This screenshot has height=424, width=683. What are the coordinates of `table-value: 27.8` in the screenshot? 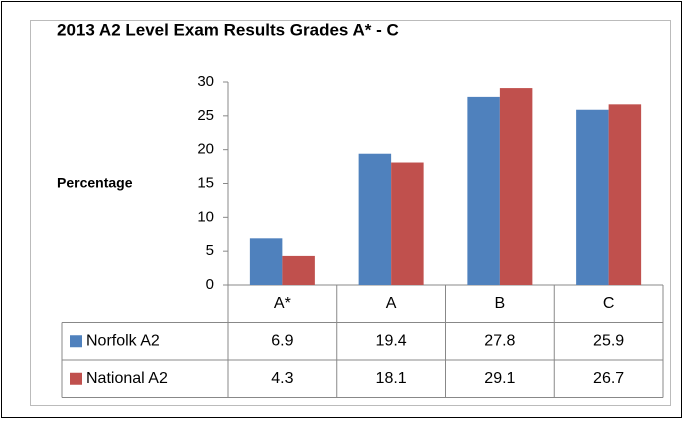 It's located at (499, 340).